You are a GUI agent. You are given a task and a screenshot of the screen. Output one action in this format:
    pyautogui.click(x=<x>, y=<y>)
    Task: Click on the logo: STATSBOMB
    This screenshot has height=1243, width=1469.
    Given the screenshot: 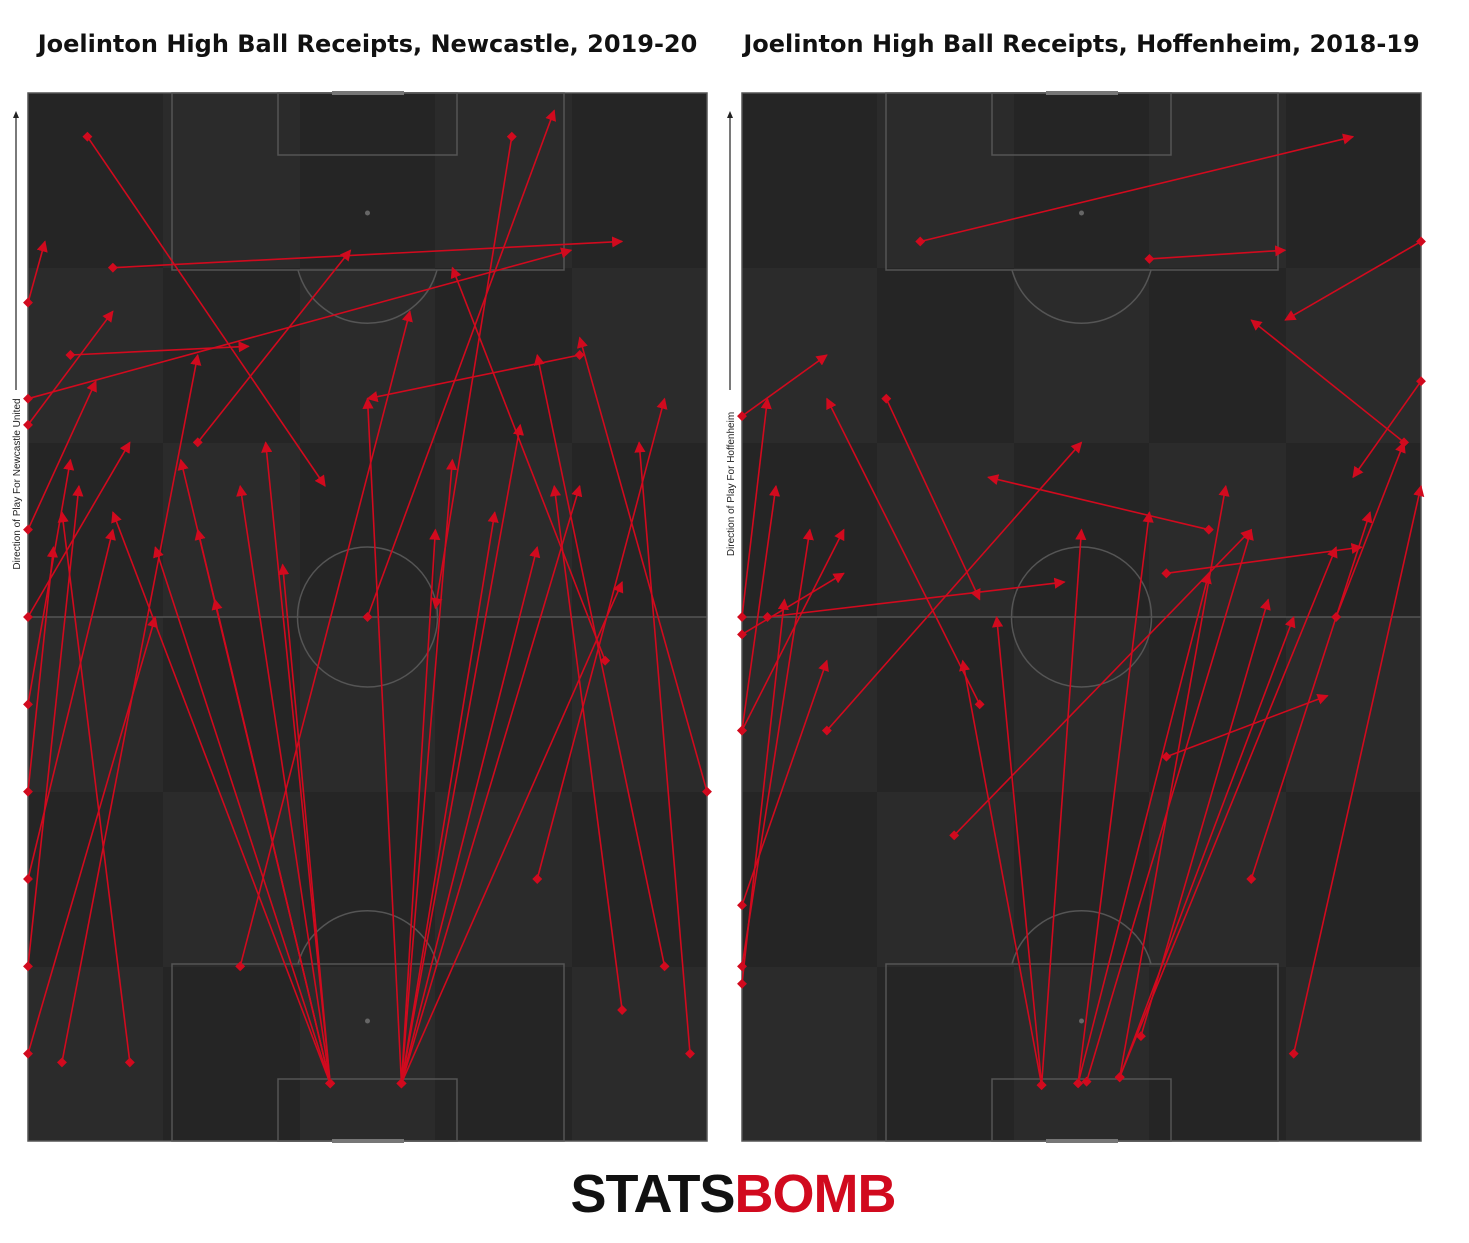 What is the action you would take?
    pyautogui.click(x=733, y=1194)
    